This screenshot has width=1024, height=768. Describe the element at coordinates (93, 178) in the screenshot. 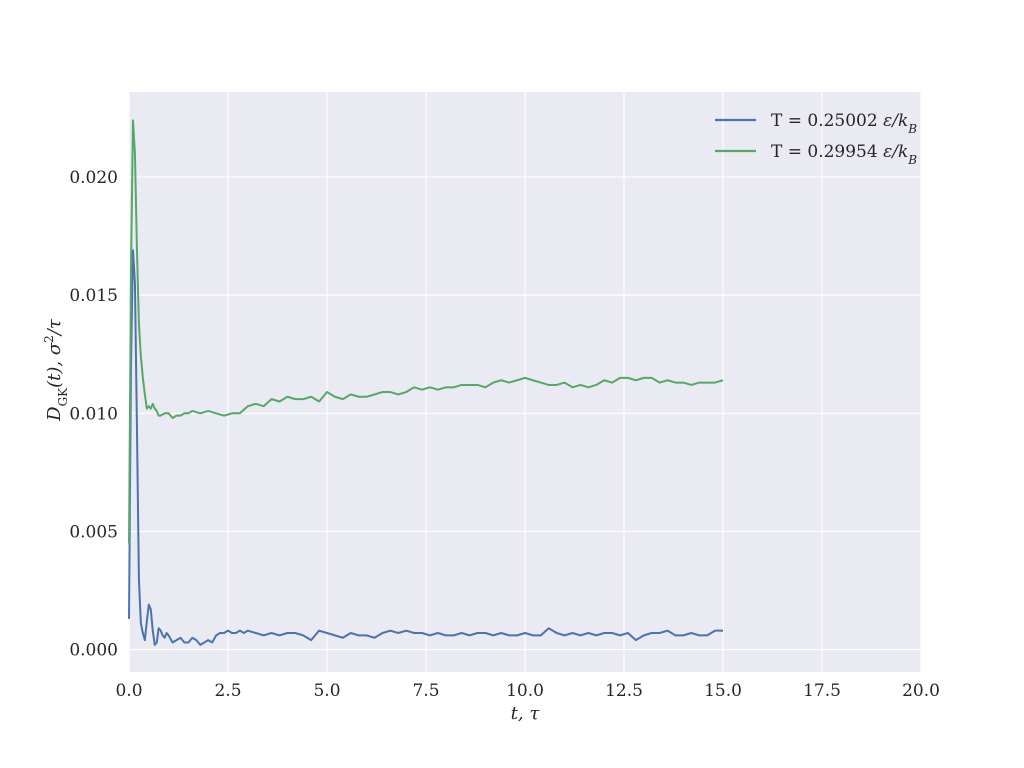

I see `y-tick-label: 0.020` at that location.